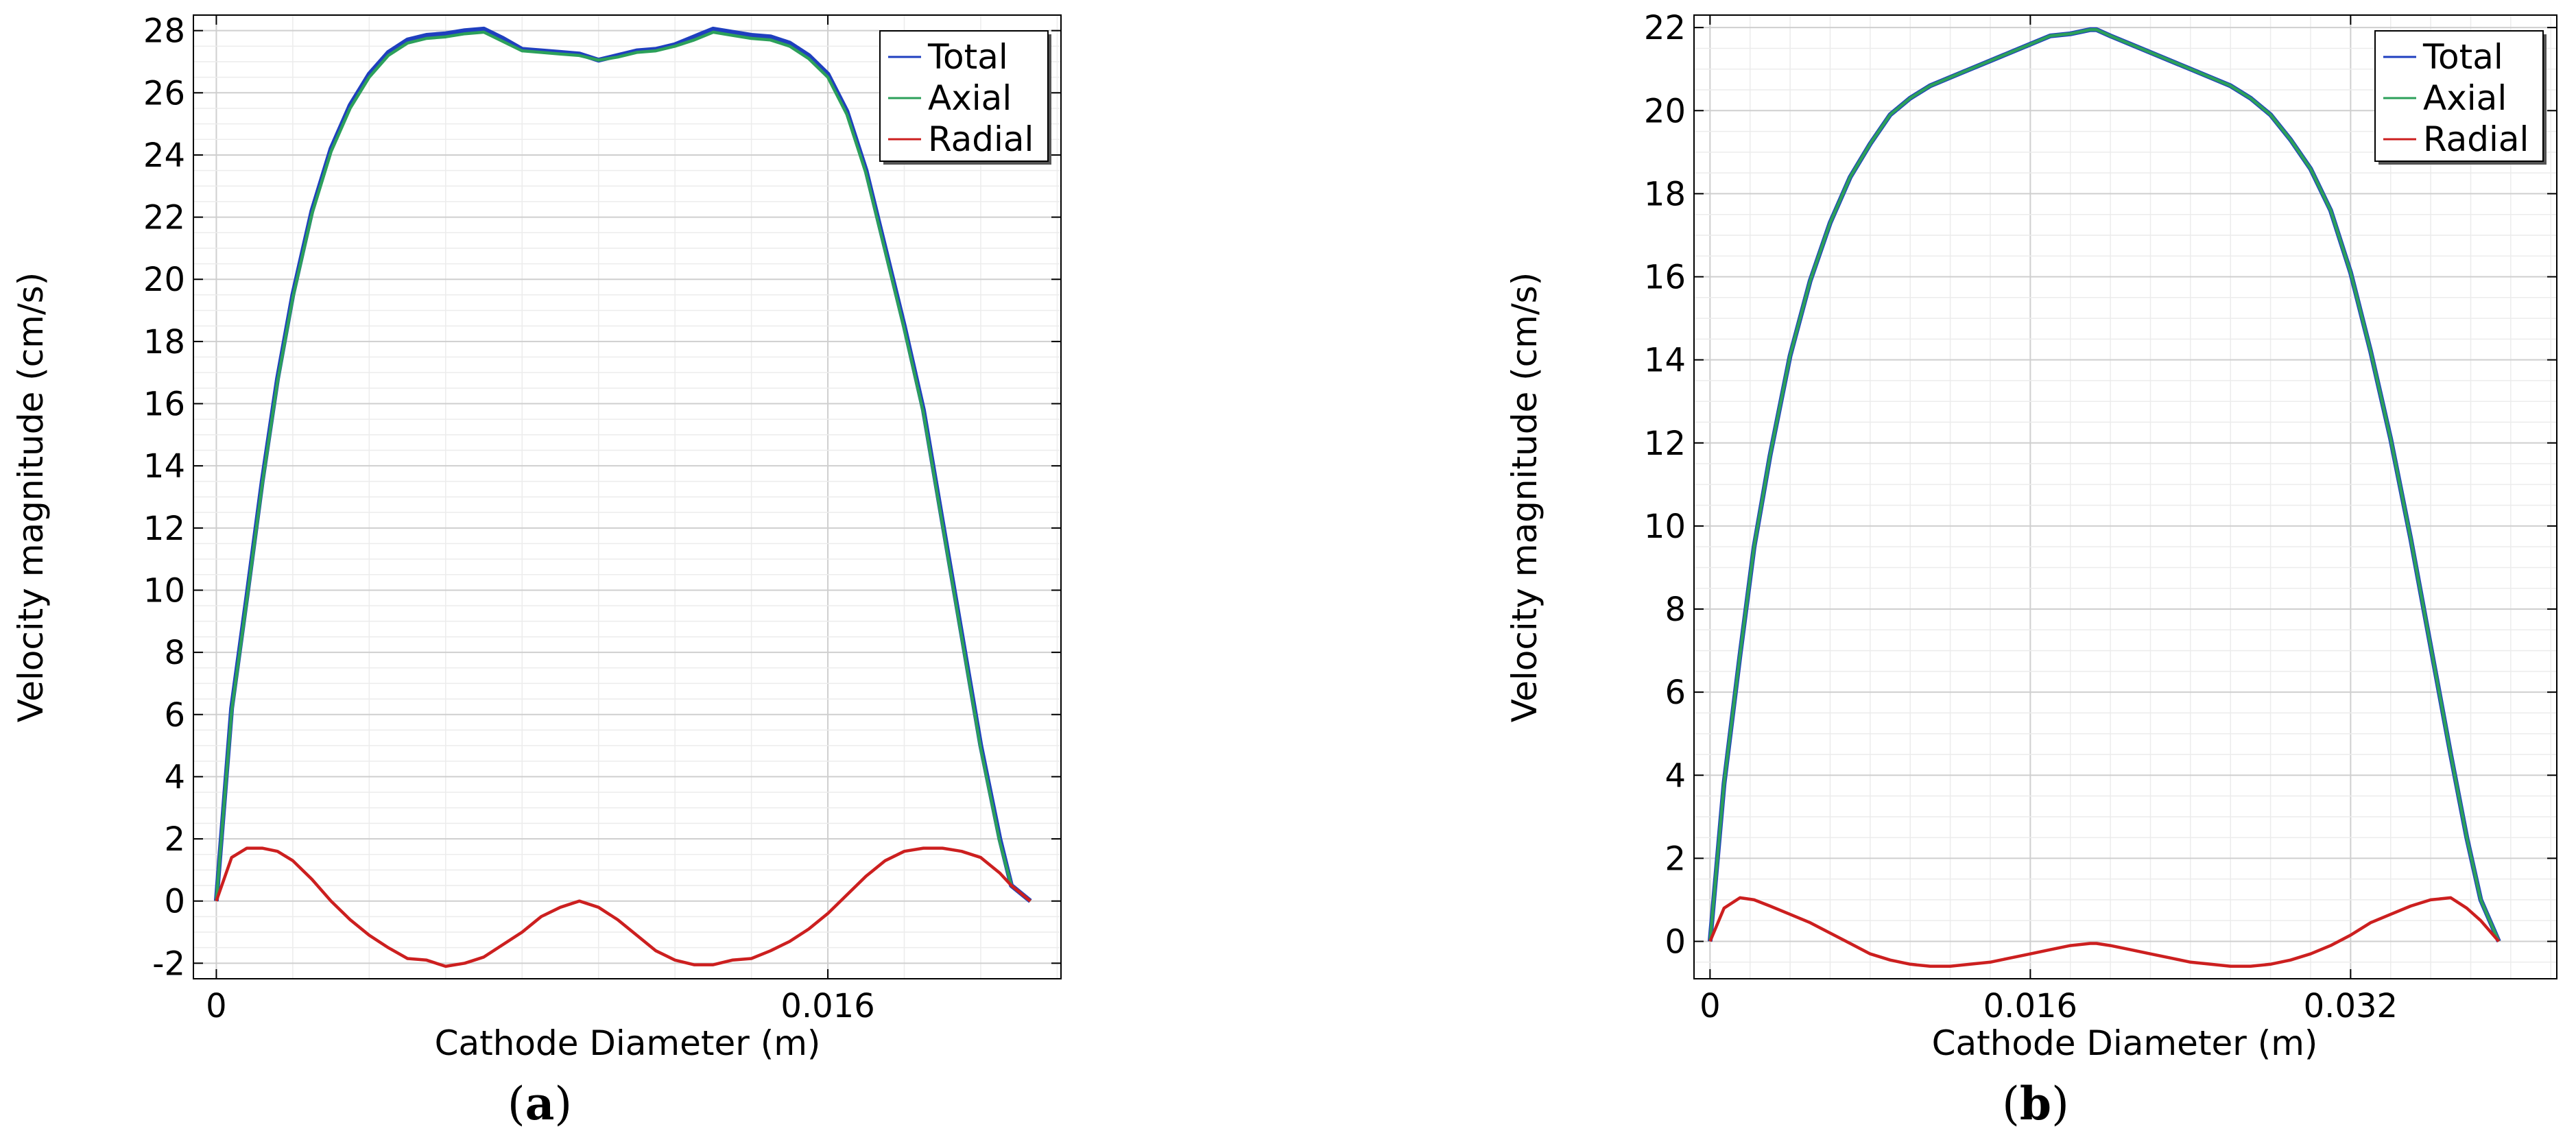 The width and height of the screenshot is (2576, 1142). Describe the element at coordinates (164, 93) in the screenshot. I see `y-tick-label: 26` at that location.